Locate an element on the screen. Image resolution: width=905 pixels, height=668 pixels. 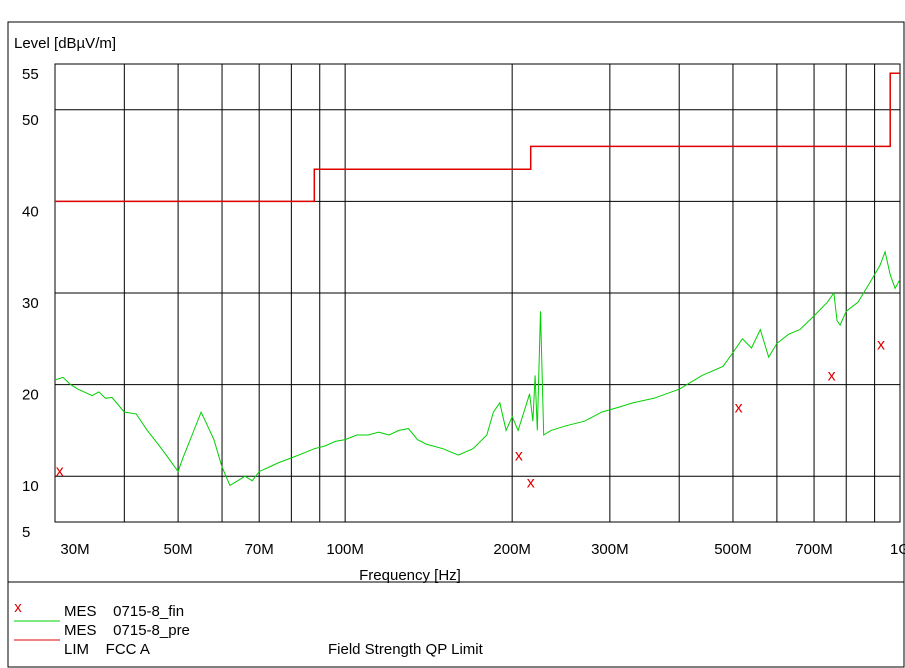
legend-label: MES 0715-8_fin is located at coordinates (124, 611).